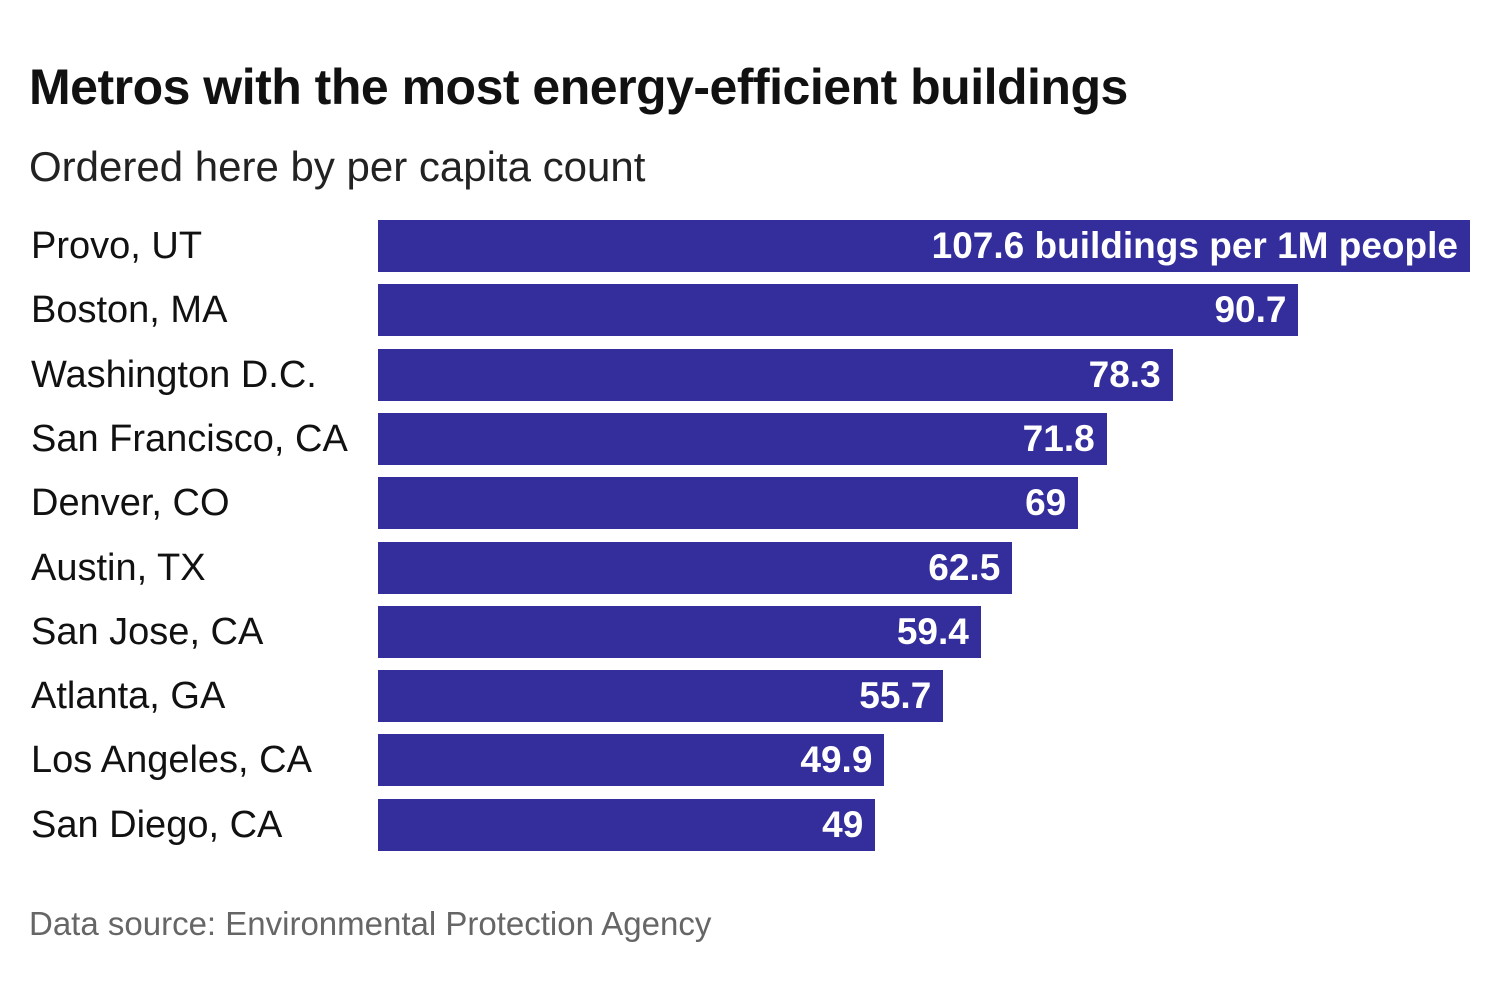 The image size is (1500, 1000). I want to click on category-label: San Jose, CA, so click(147, 631).